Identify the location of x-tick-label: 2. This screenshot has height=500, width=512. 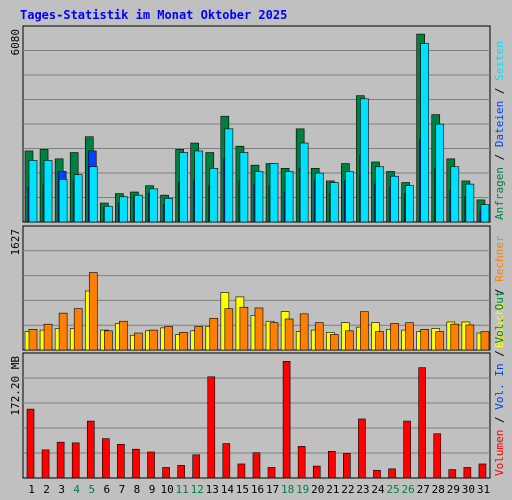
(46, 489).